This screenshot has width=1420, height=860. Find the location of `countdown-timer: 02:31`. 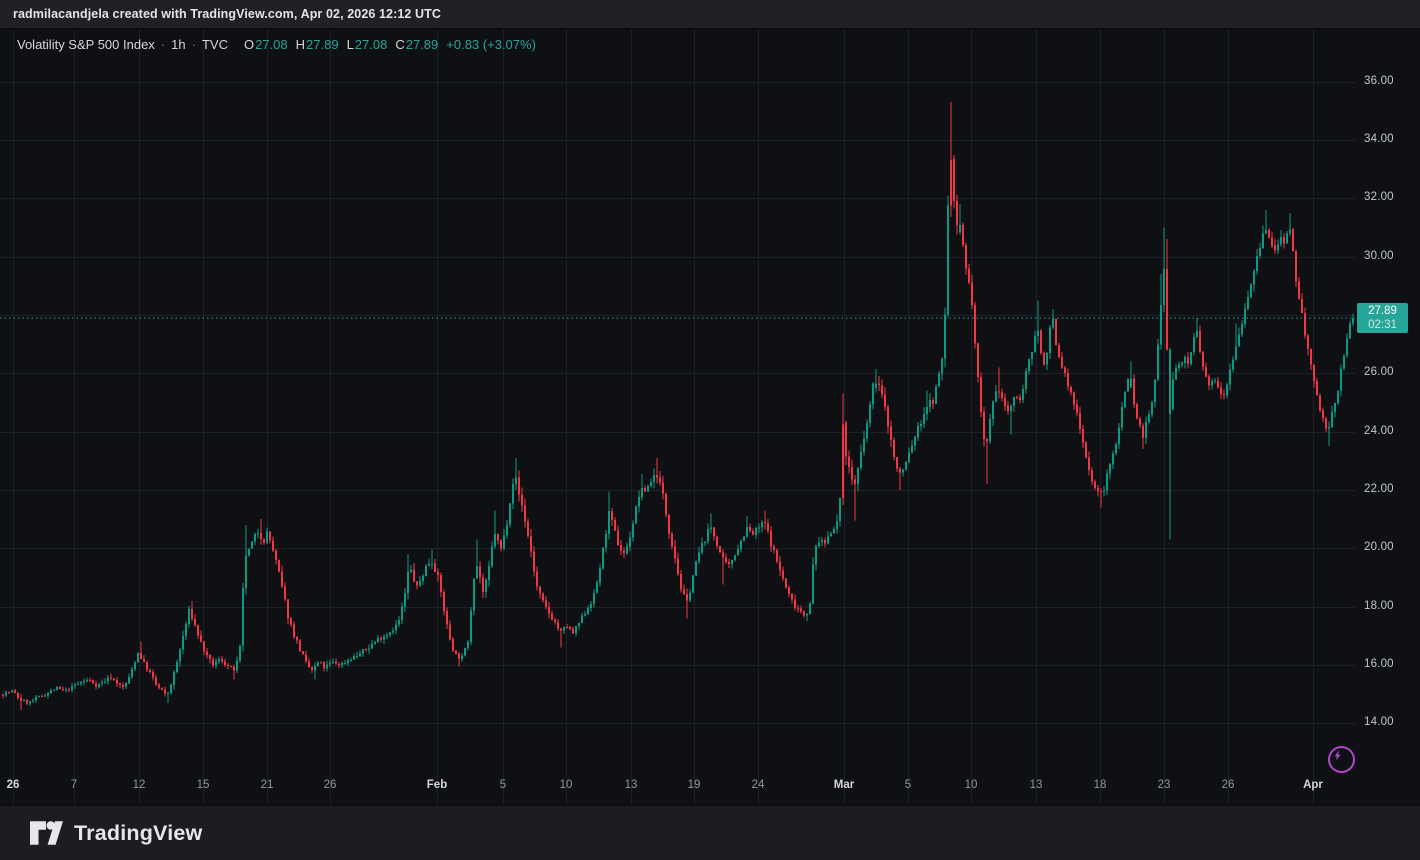

countdown-timer: 02:31 is located at coordinates (1382, 325).